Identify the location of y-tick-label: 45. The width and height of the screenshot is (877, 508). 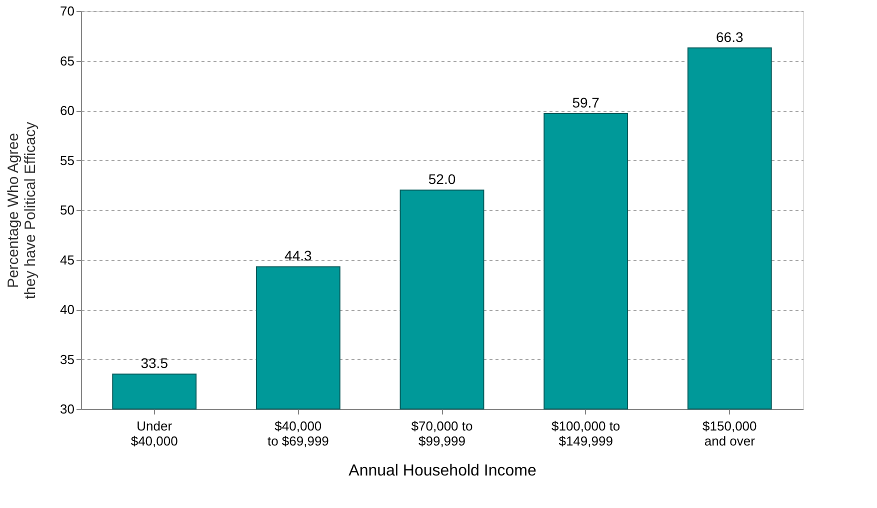
(67, 260).